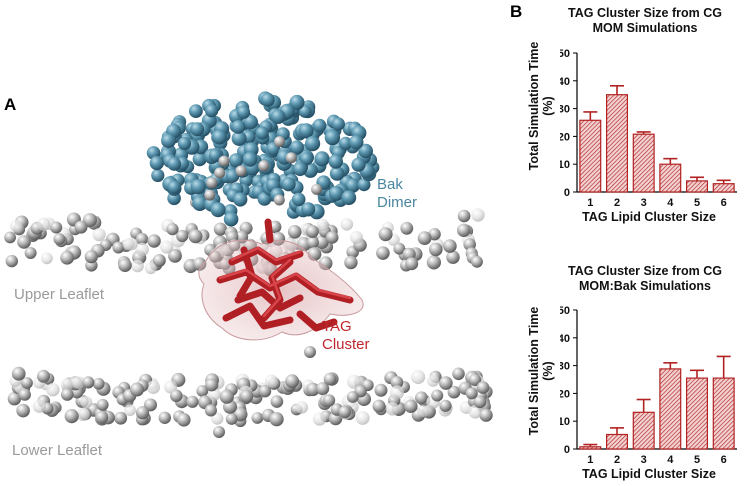 The height and width of the screenshot is (486, 744). I want to click on chart1-title-line1: TAG Cluster Size from CG, so click(645, 13).